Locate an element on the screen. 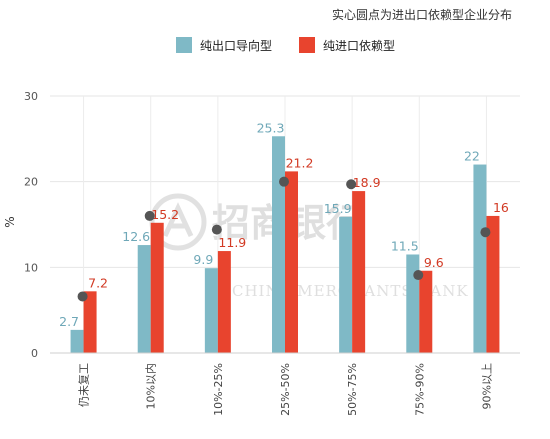 This screenshot has height=439, width=550. value-label-export: 11.5 is located at coordinates (405, 245).